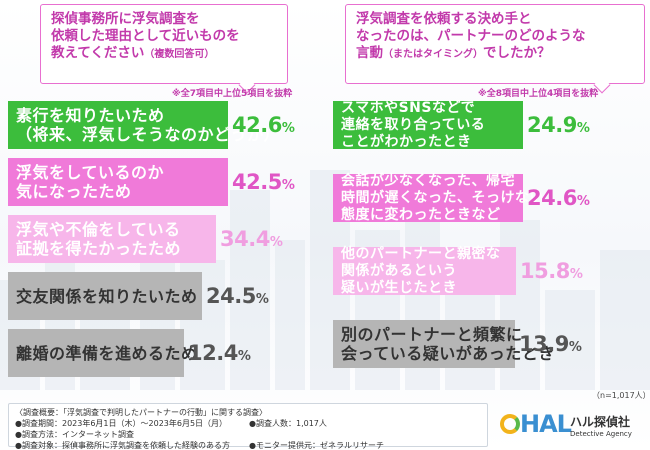 The image size is (650, 450). Describe the element at coordinates (471, 36) in the screenshot. I see `right-question-line-2: なったのは、パートナーのどのような` at that location.